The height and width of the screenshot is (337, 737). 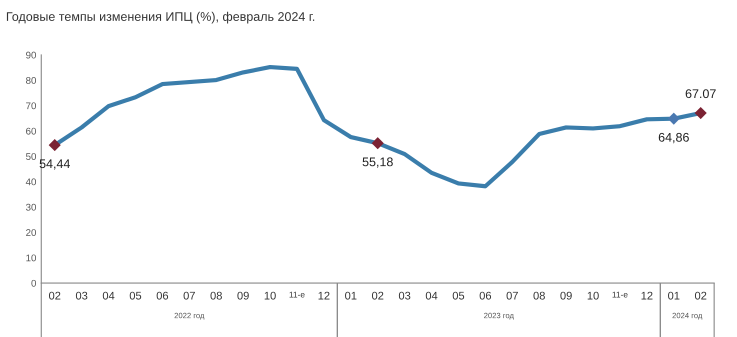 What do you see at coordinates (55, 164) in the screenshot?
I see `data-label: 54,44` at bounding box center [55, 164].